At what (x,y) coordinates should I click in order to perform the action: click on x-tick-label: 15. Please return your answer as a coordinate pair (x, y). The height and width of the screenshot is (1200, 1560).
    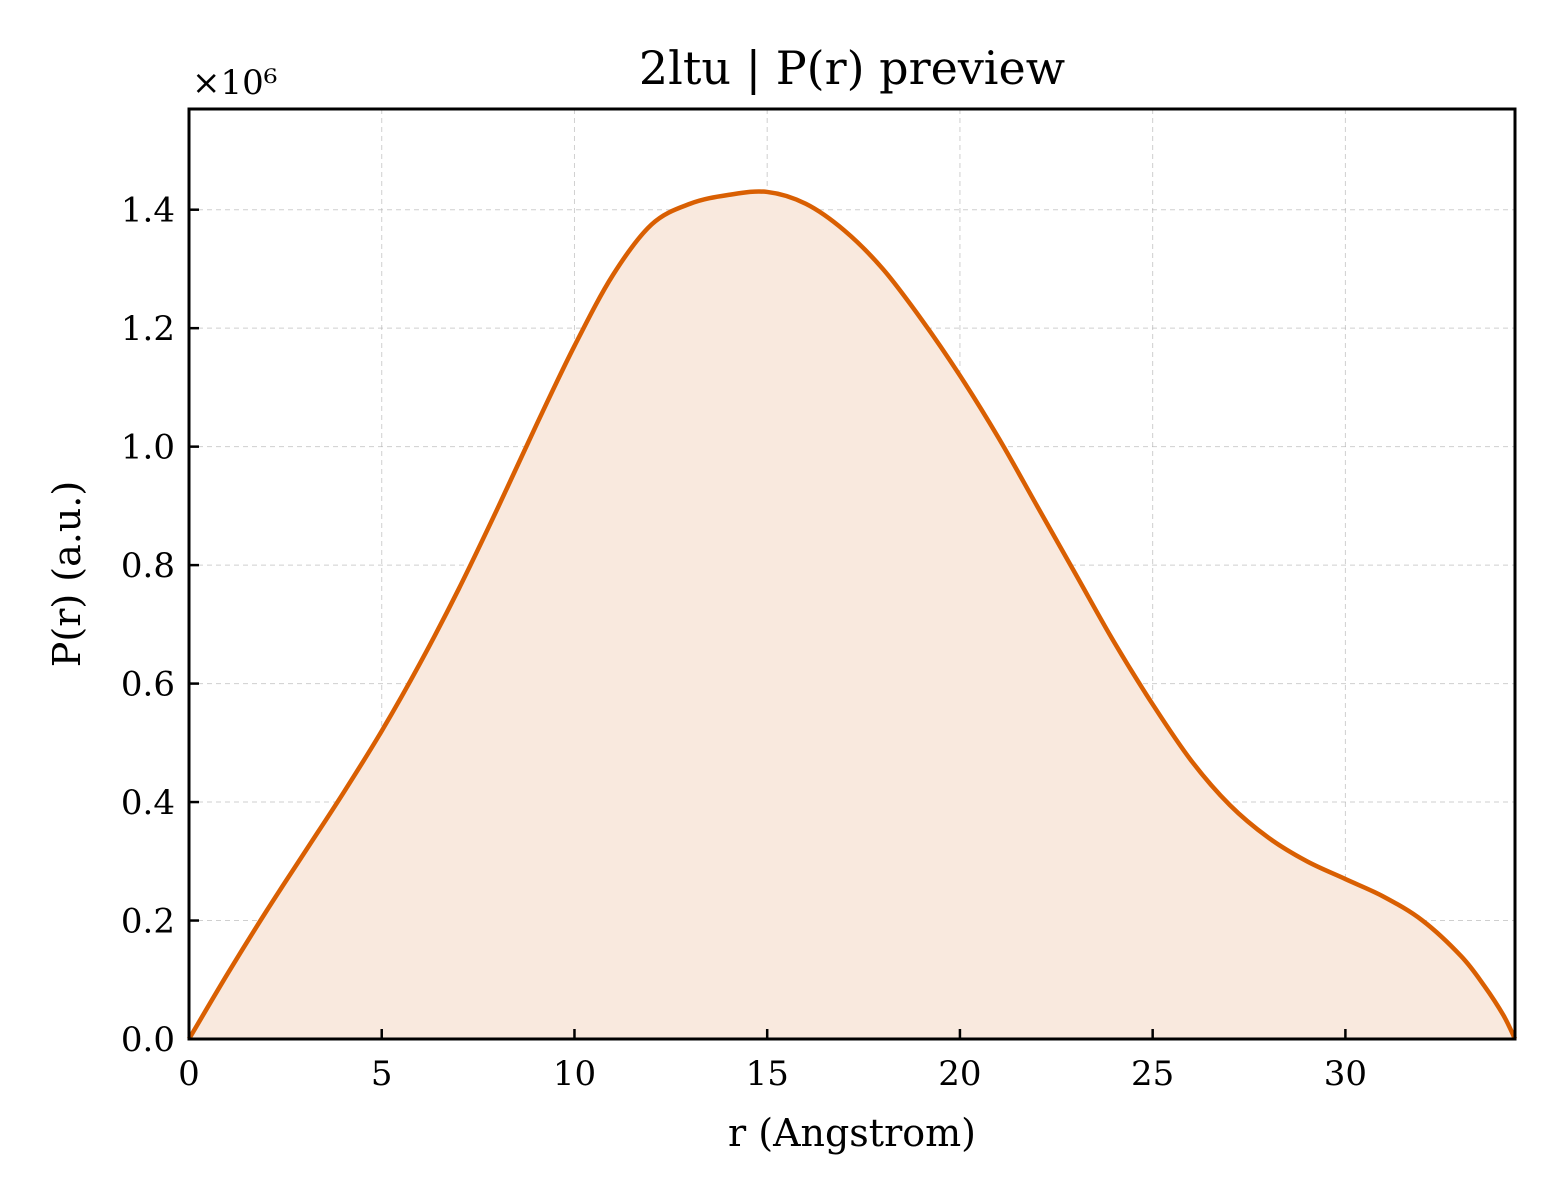
    Looking at the image, I should click on (767, 1074).